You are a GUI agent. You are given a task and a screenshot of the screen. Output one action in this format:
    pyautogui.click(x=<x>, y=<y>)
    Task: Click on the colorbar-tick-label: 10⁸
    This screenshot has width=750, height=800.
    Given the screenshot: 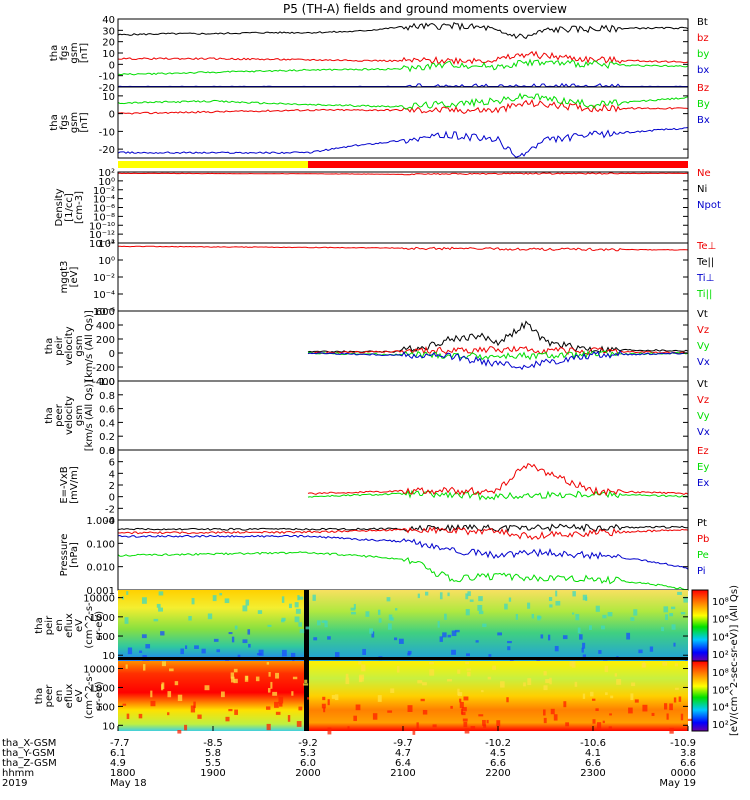 What is the action you would take?
    pyautogui.click(x=720, y=673)
    